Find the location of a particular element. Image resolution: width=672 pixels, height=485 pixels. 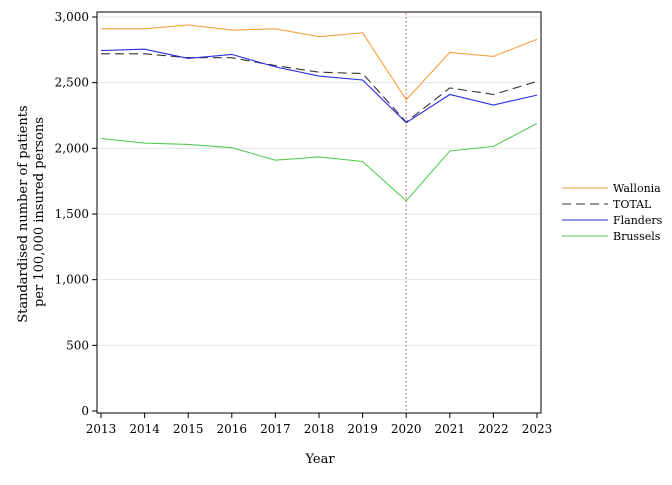

y-axis: 0 500 1,000 1,500 2,000 2,500 3,000 is located at coordinates (76, 214).